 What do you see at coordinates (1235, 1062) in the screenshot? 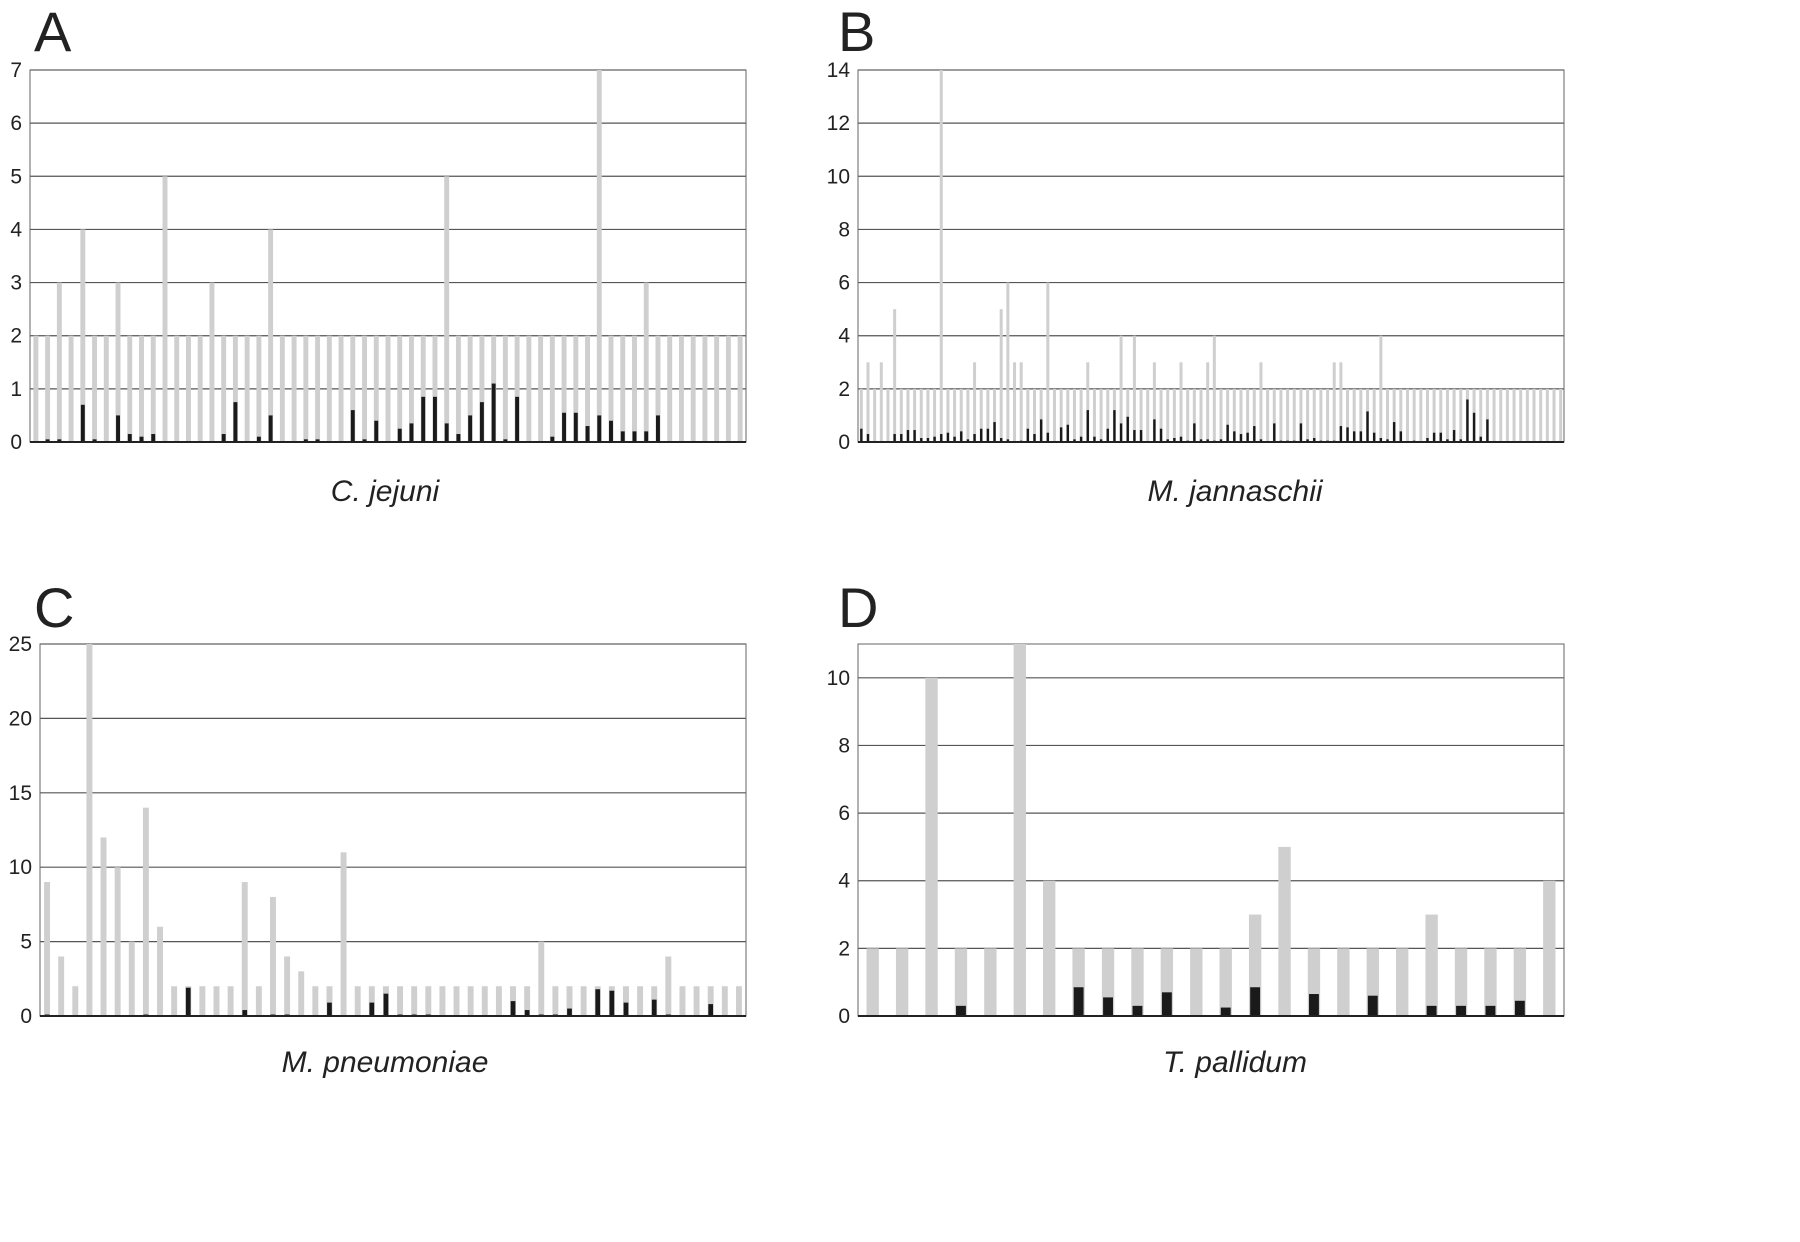
I see `chart-caption: T. pallidum` at bounding box center [1235, 1062].